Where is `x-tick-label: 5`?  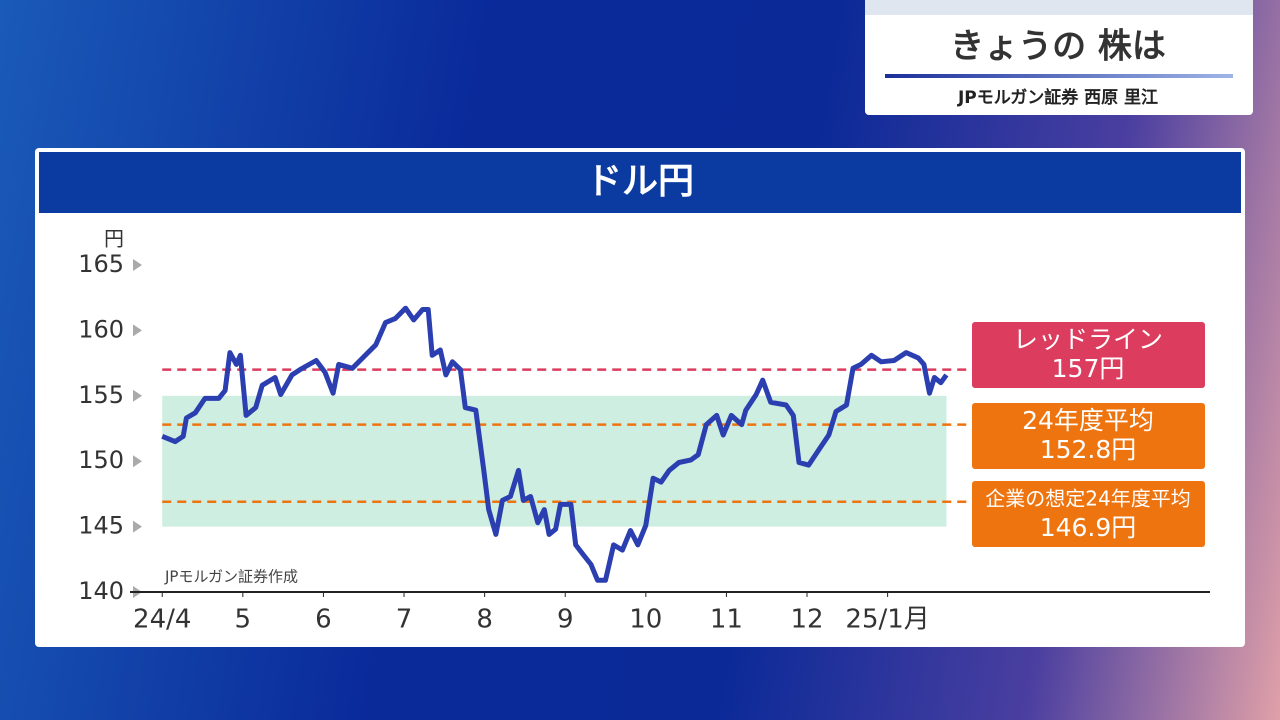
x-tick-label: 5 is located at coordinates (243, 620).